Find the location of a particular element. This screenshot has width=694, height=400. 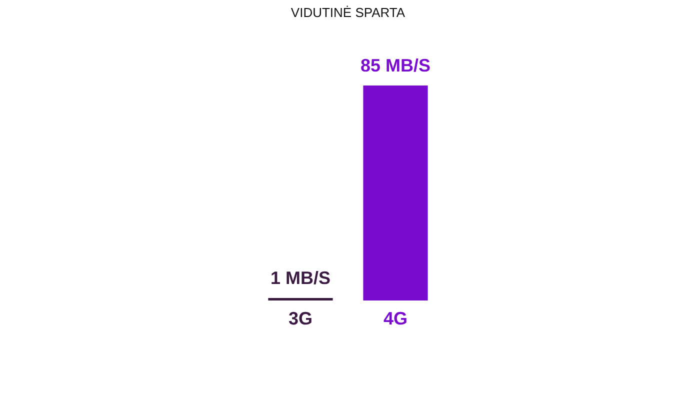

chart-title: VIDUTINĖ SPARTA is located at coordinates (348, 12).